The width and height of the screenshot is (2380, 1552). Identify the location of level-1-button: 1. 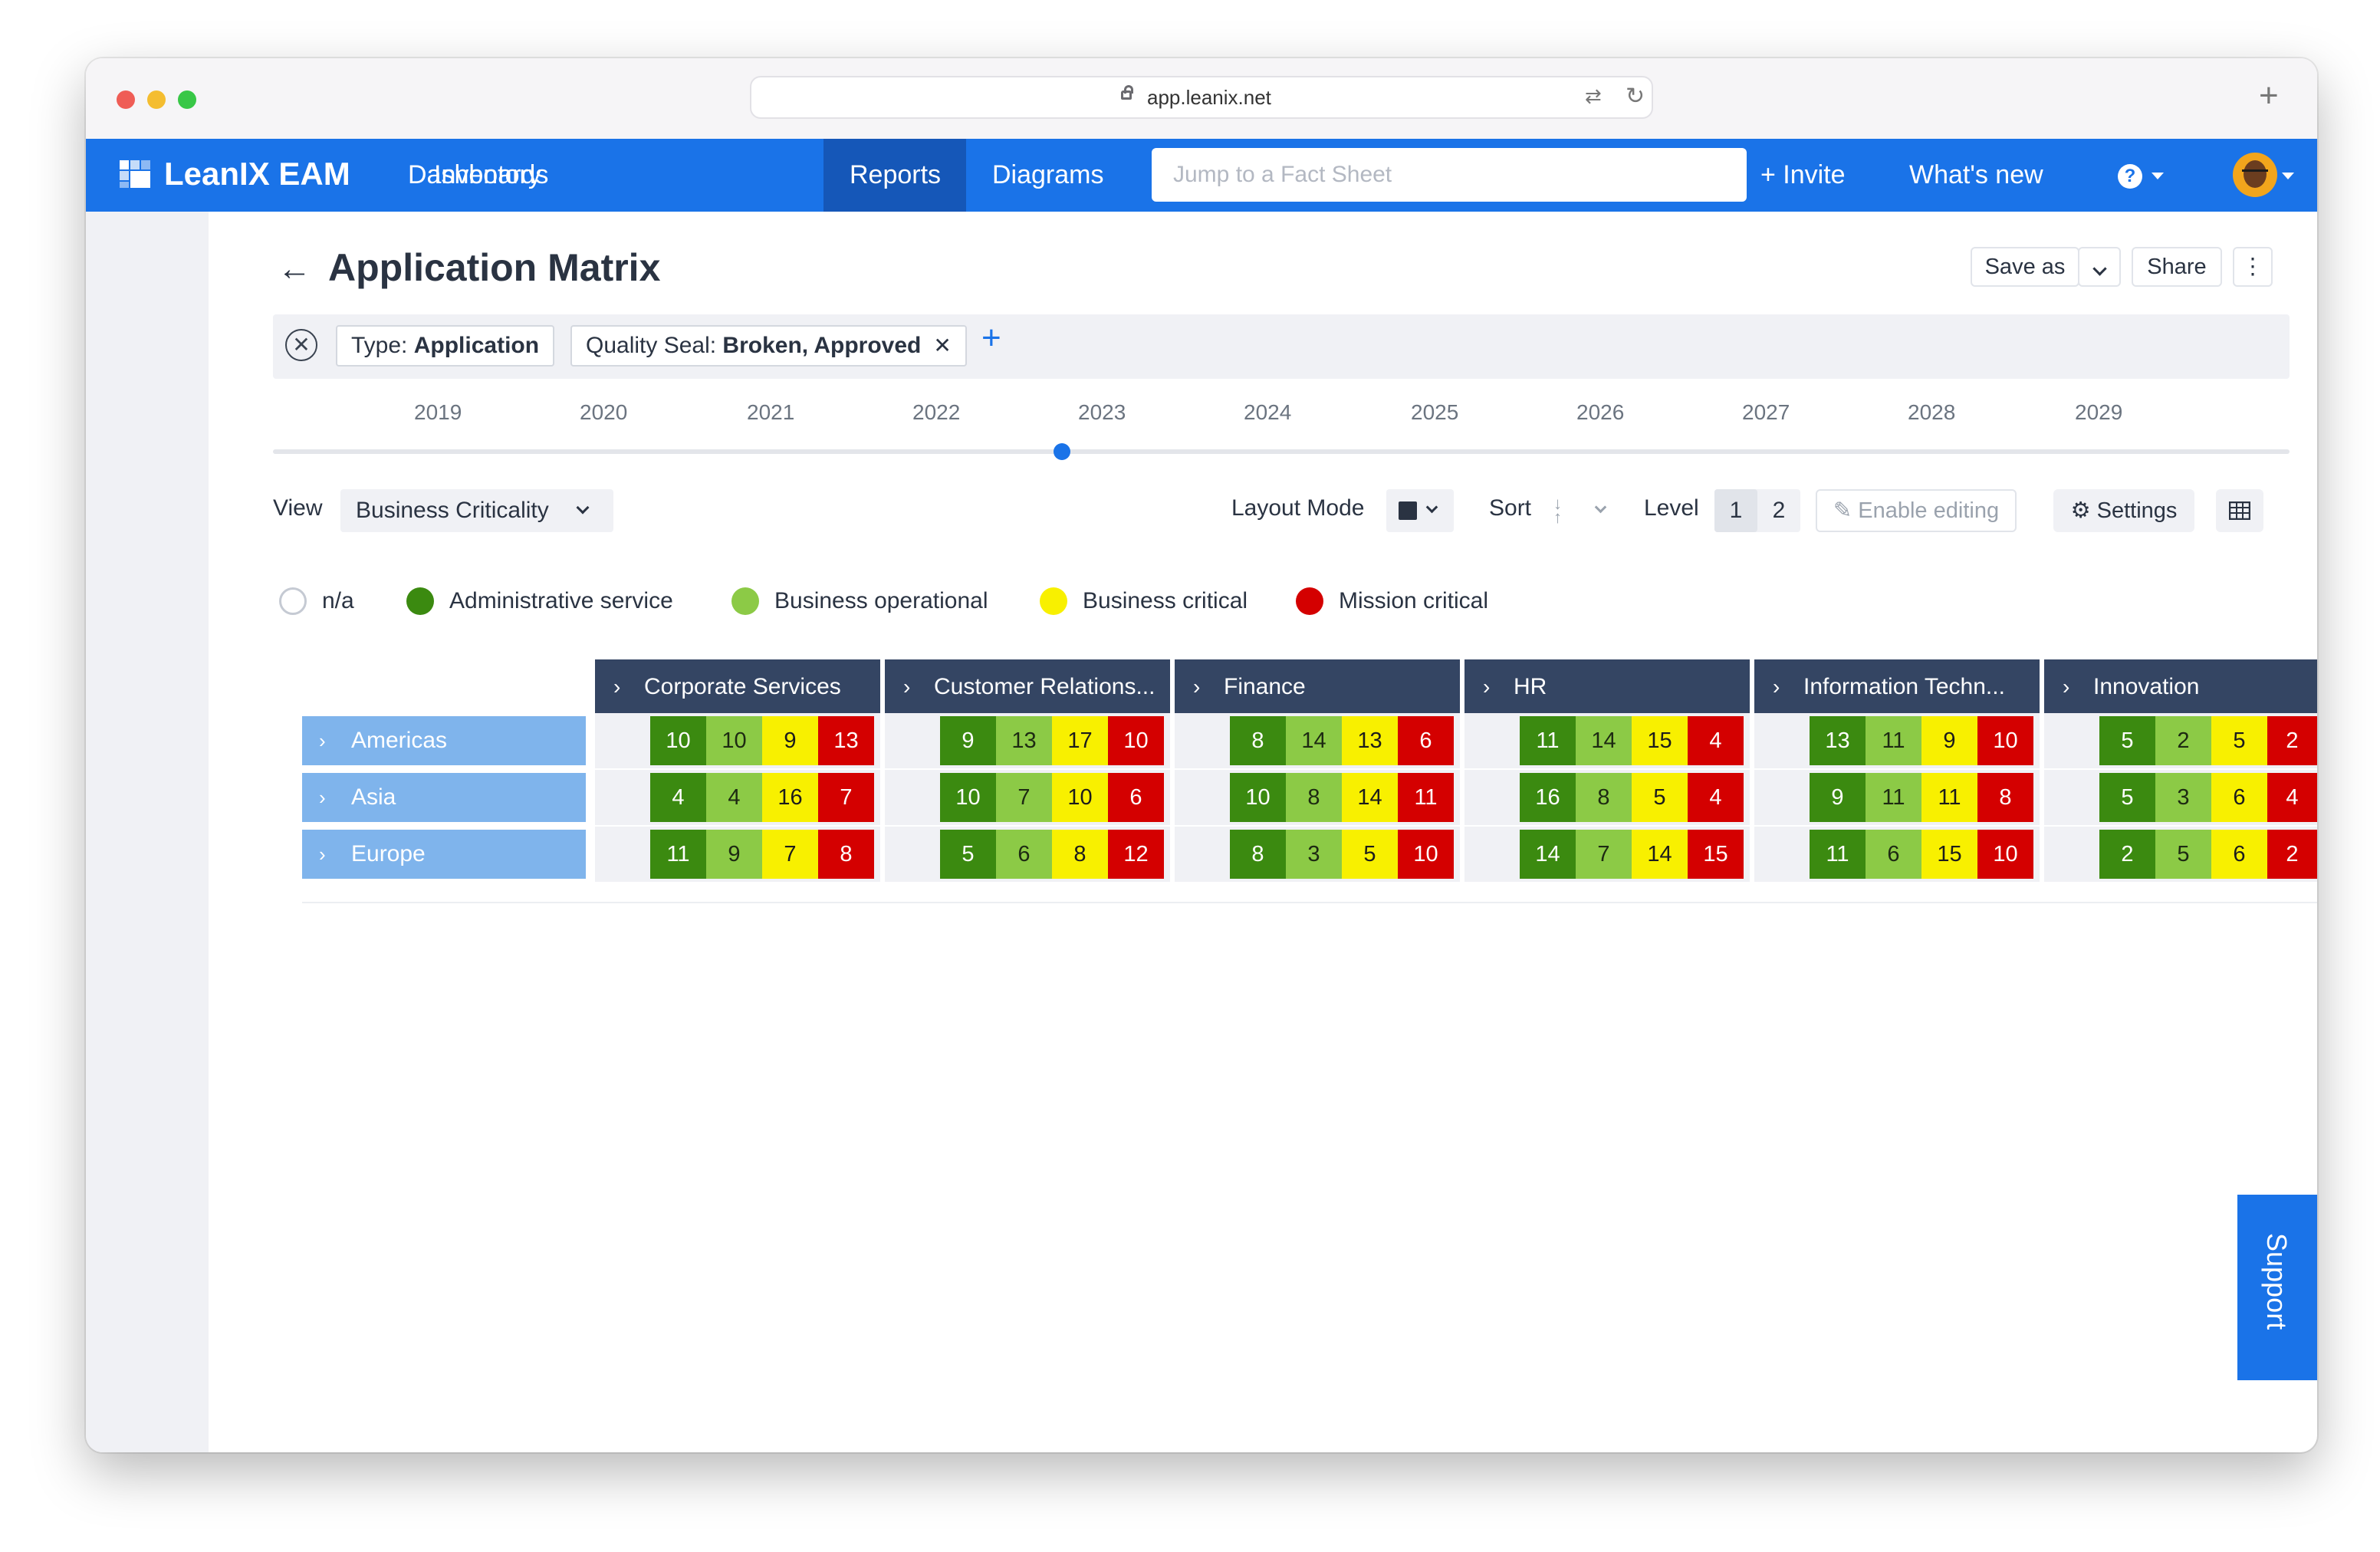
(1735, 511).